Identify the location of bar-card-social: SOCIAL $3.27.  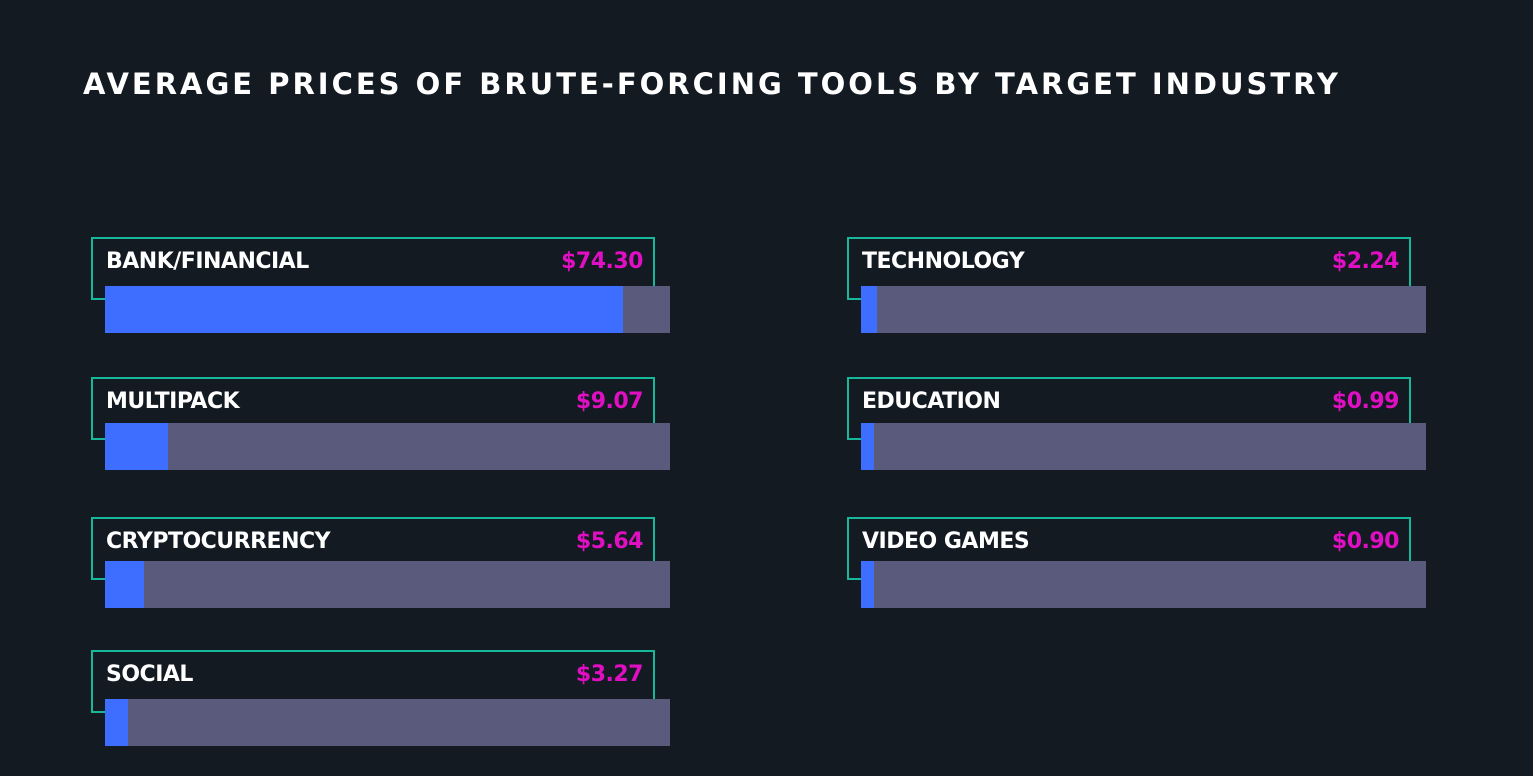
(381, 705).